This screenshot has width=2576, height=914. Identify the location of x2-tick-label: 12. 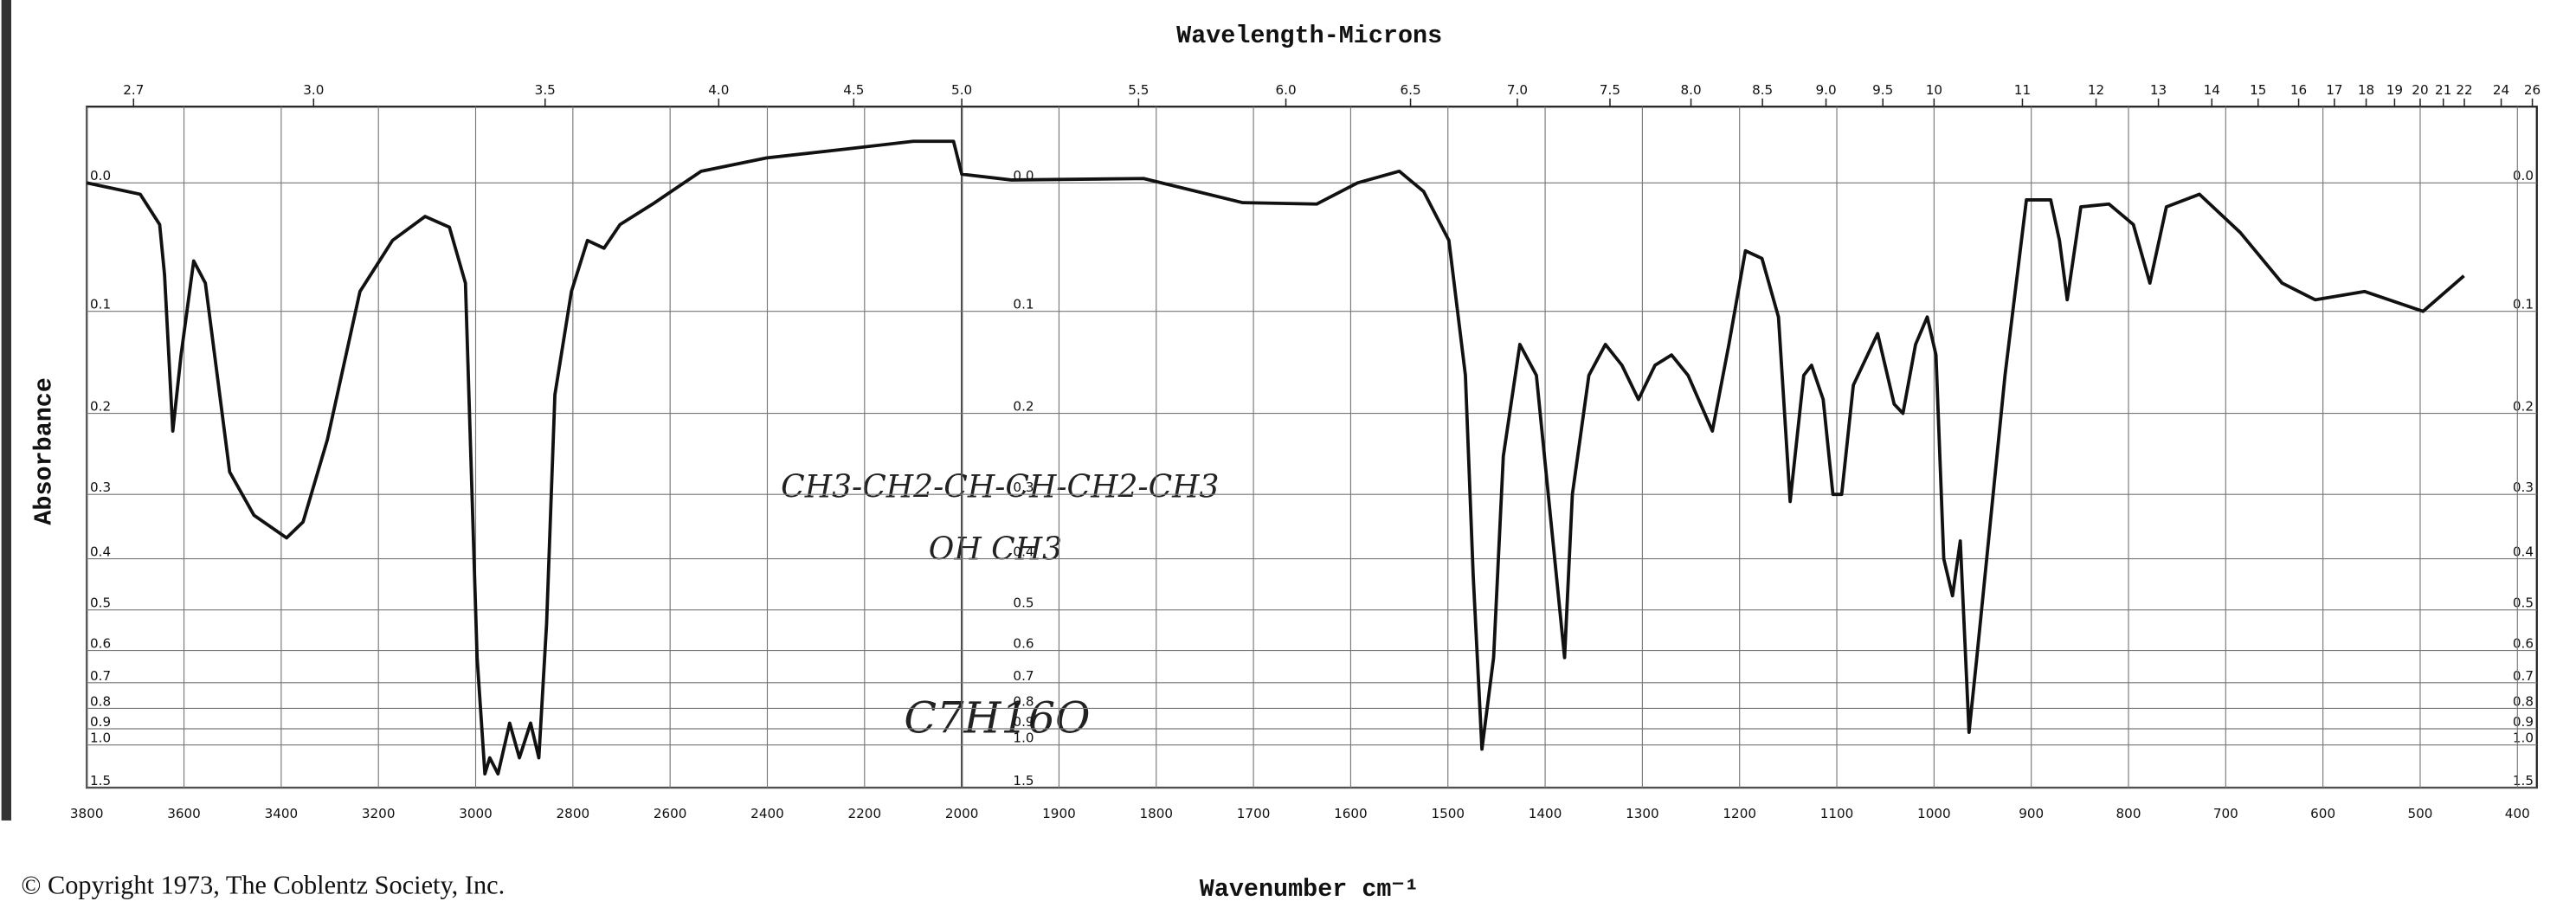
(2096, 90).